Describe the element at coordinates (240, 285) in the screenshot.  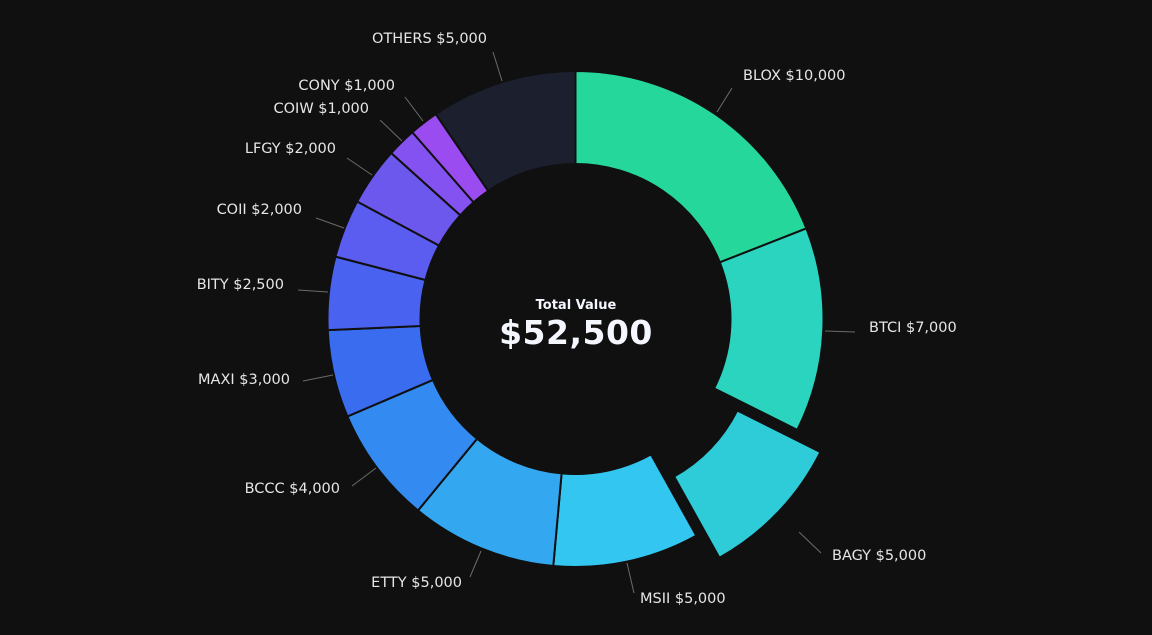
I see `label-bity: BITY $2,500` at that location.